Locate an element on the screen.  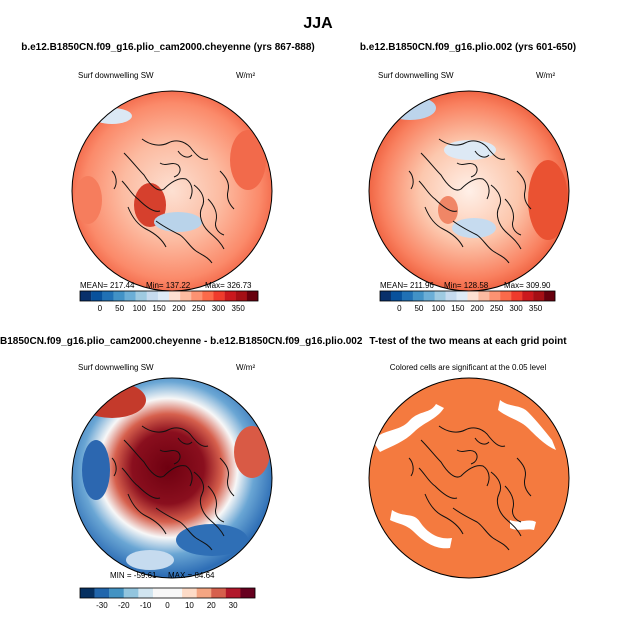
panel-3-blob-pale-bottom is located at coordinates (150, 560).